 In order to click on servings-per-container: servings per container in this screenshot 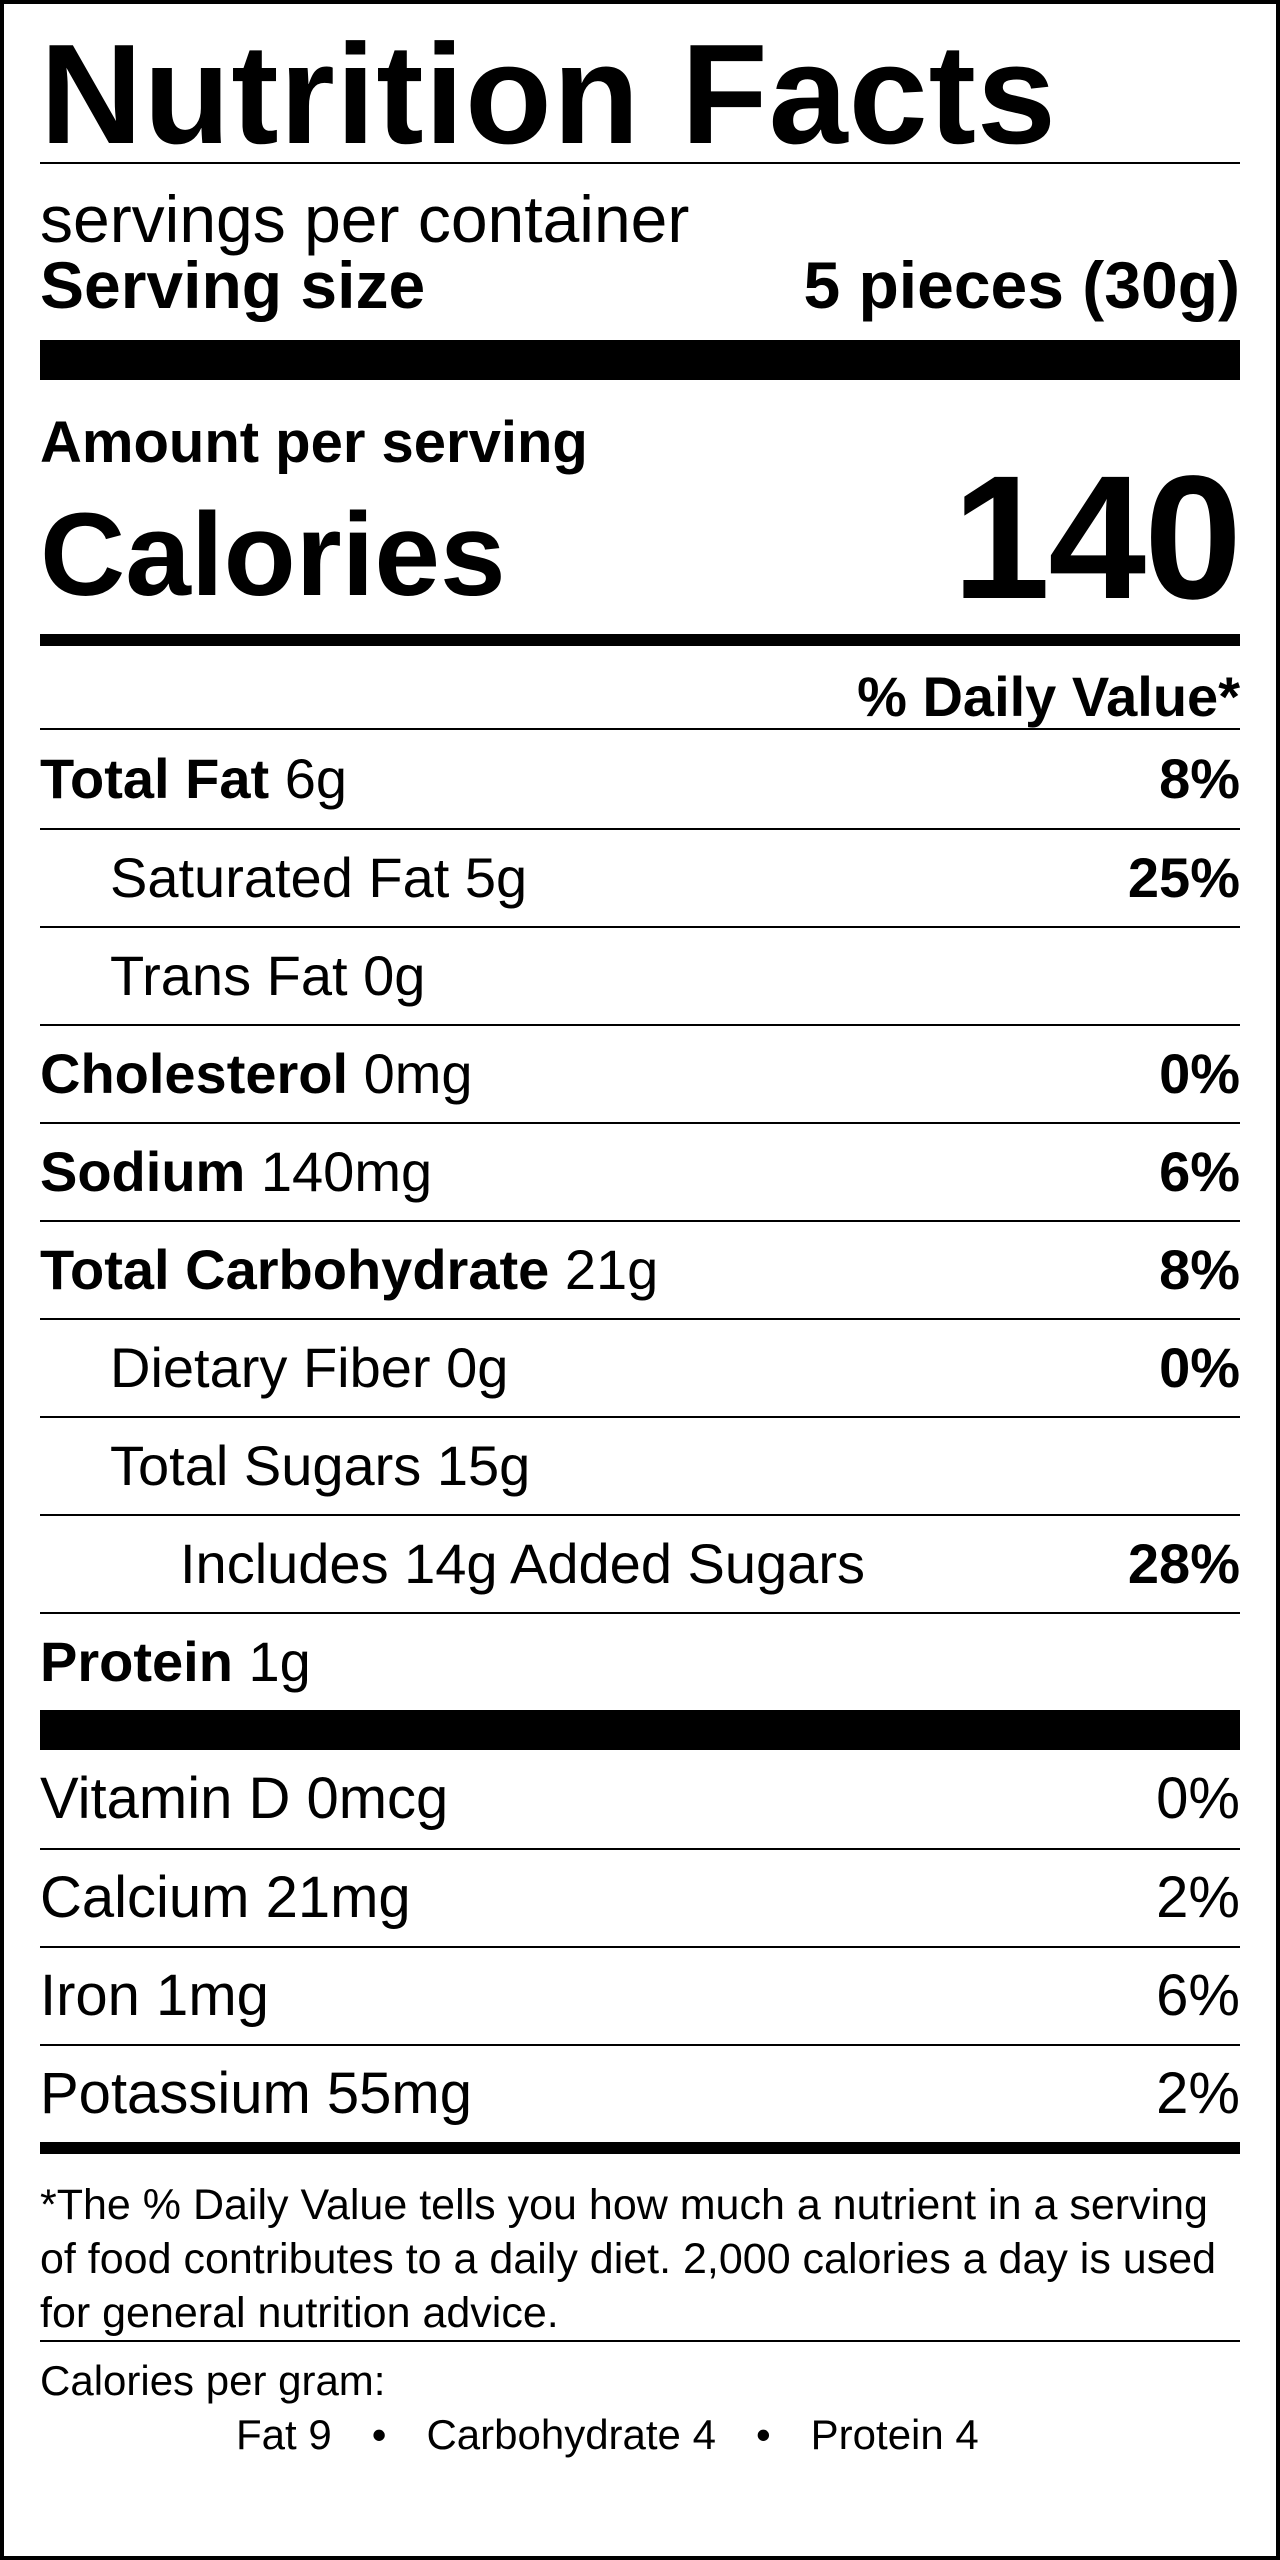, I will do `click(365, 219)`.